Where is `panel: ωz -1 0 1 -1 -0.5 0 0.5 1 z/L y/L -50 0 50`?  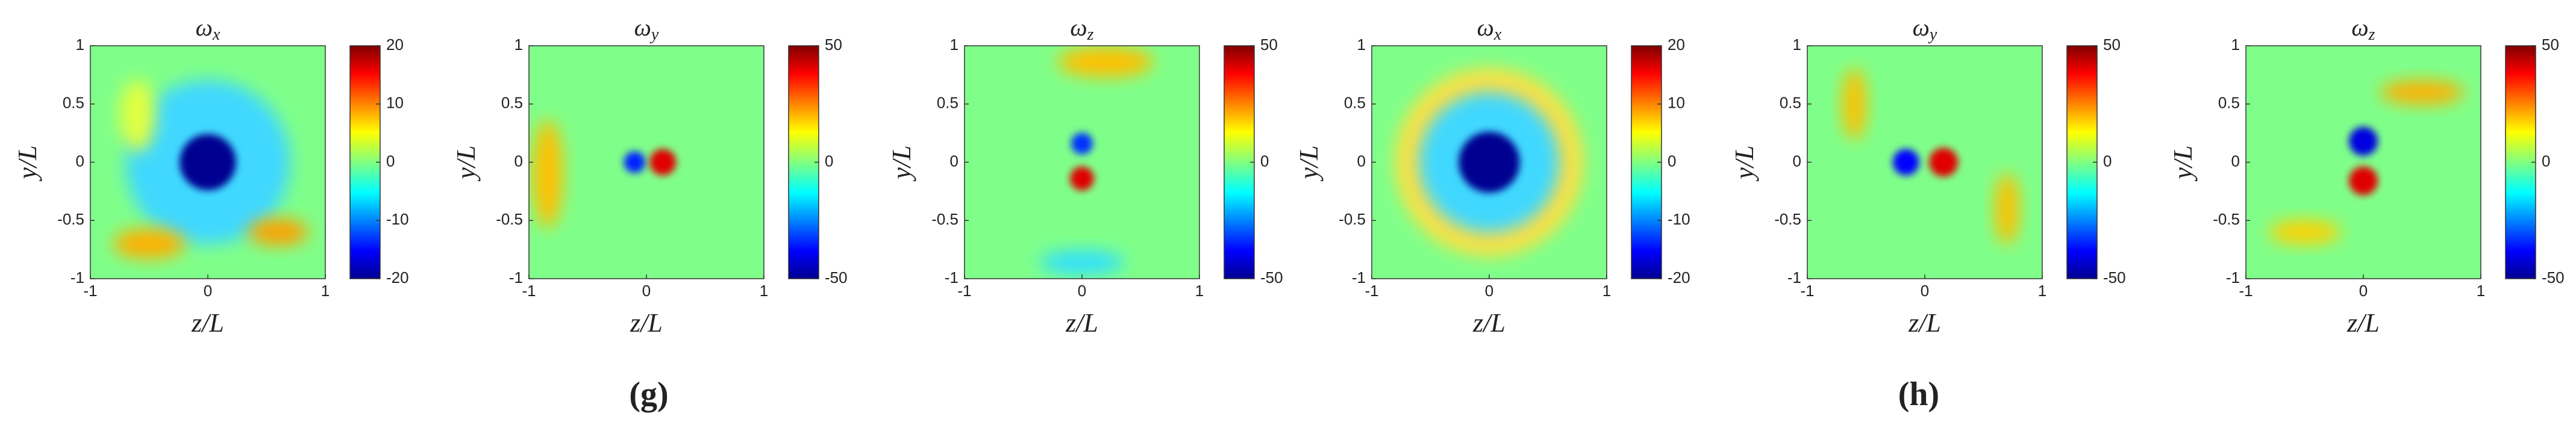 panel: ωz -1 0 1 -1 -0.5 0 0.5 1 z/L y/L -50 0 50 is located at coordinates (2366, 176).